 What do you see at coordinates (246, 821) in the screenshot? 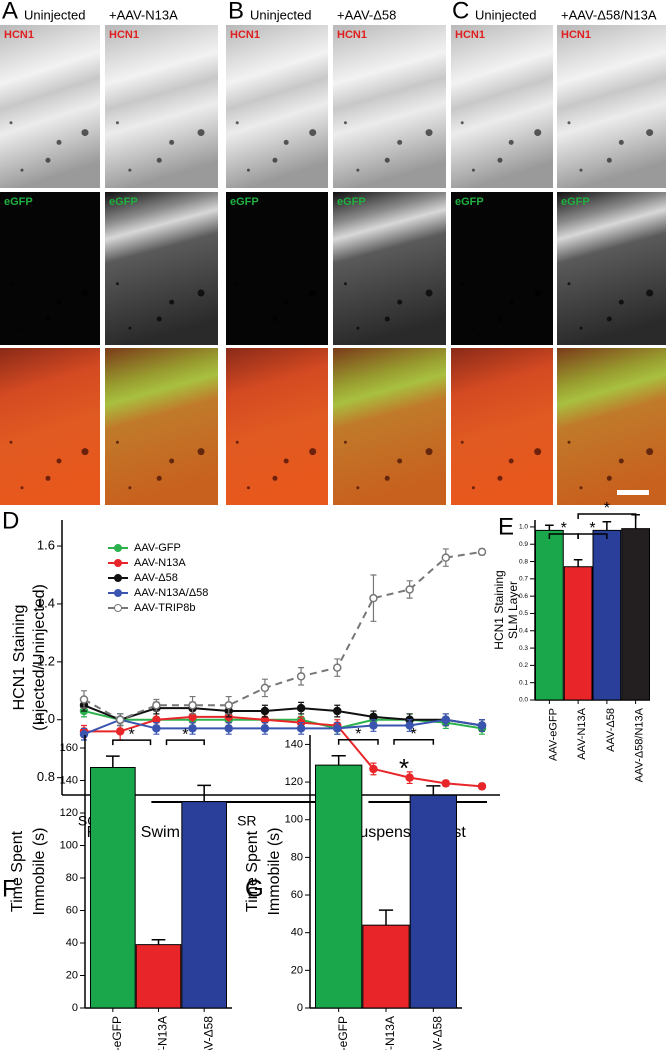
I see `region-label: SR` at bounding box center [246, 821].